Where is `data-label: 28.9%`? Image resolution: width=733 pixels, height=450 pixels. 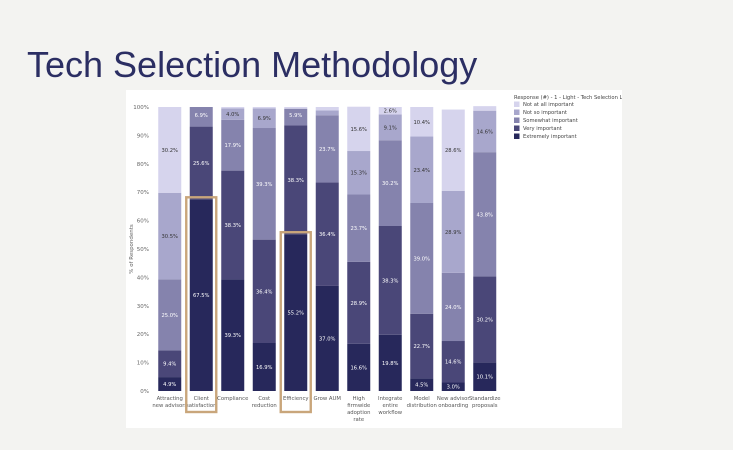
data-label: 28.9% is located at coordinates (453, 233).